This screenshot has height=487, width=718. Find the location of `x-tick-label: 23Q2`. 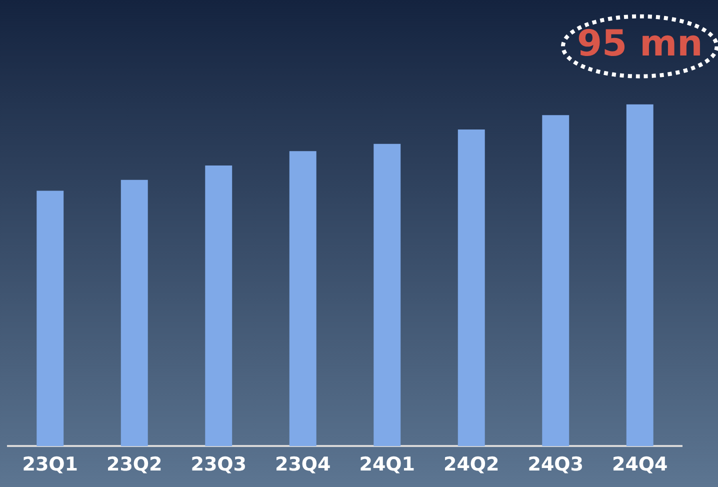

x-tick-label: 23Q2 is located at coordinates (134, 465).